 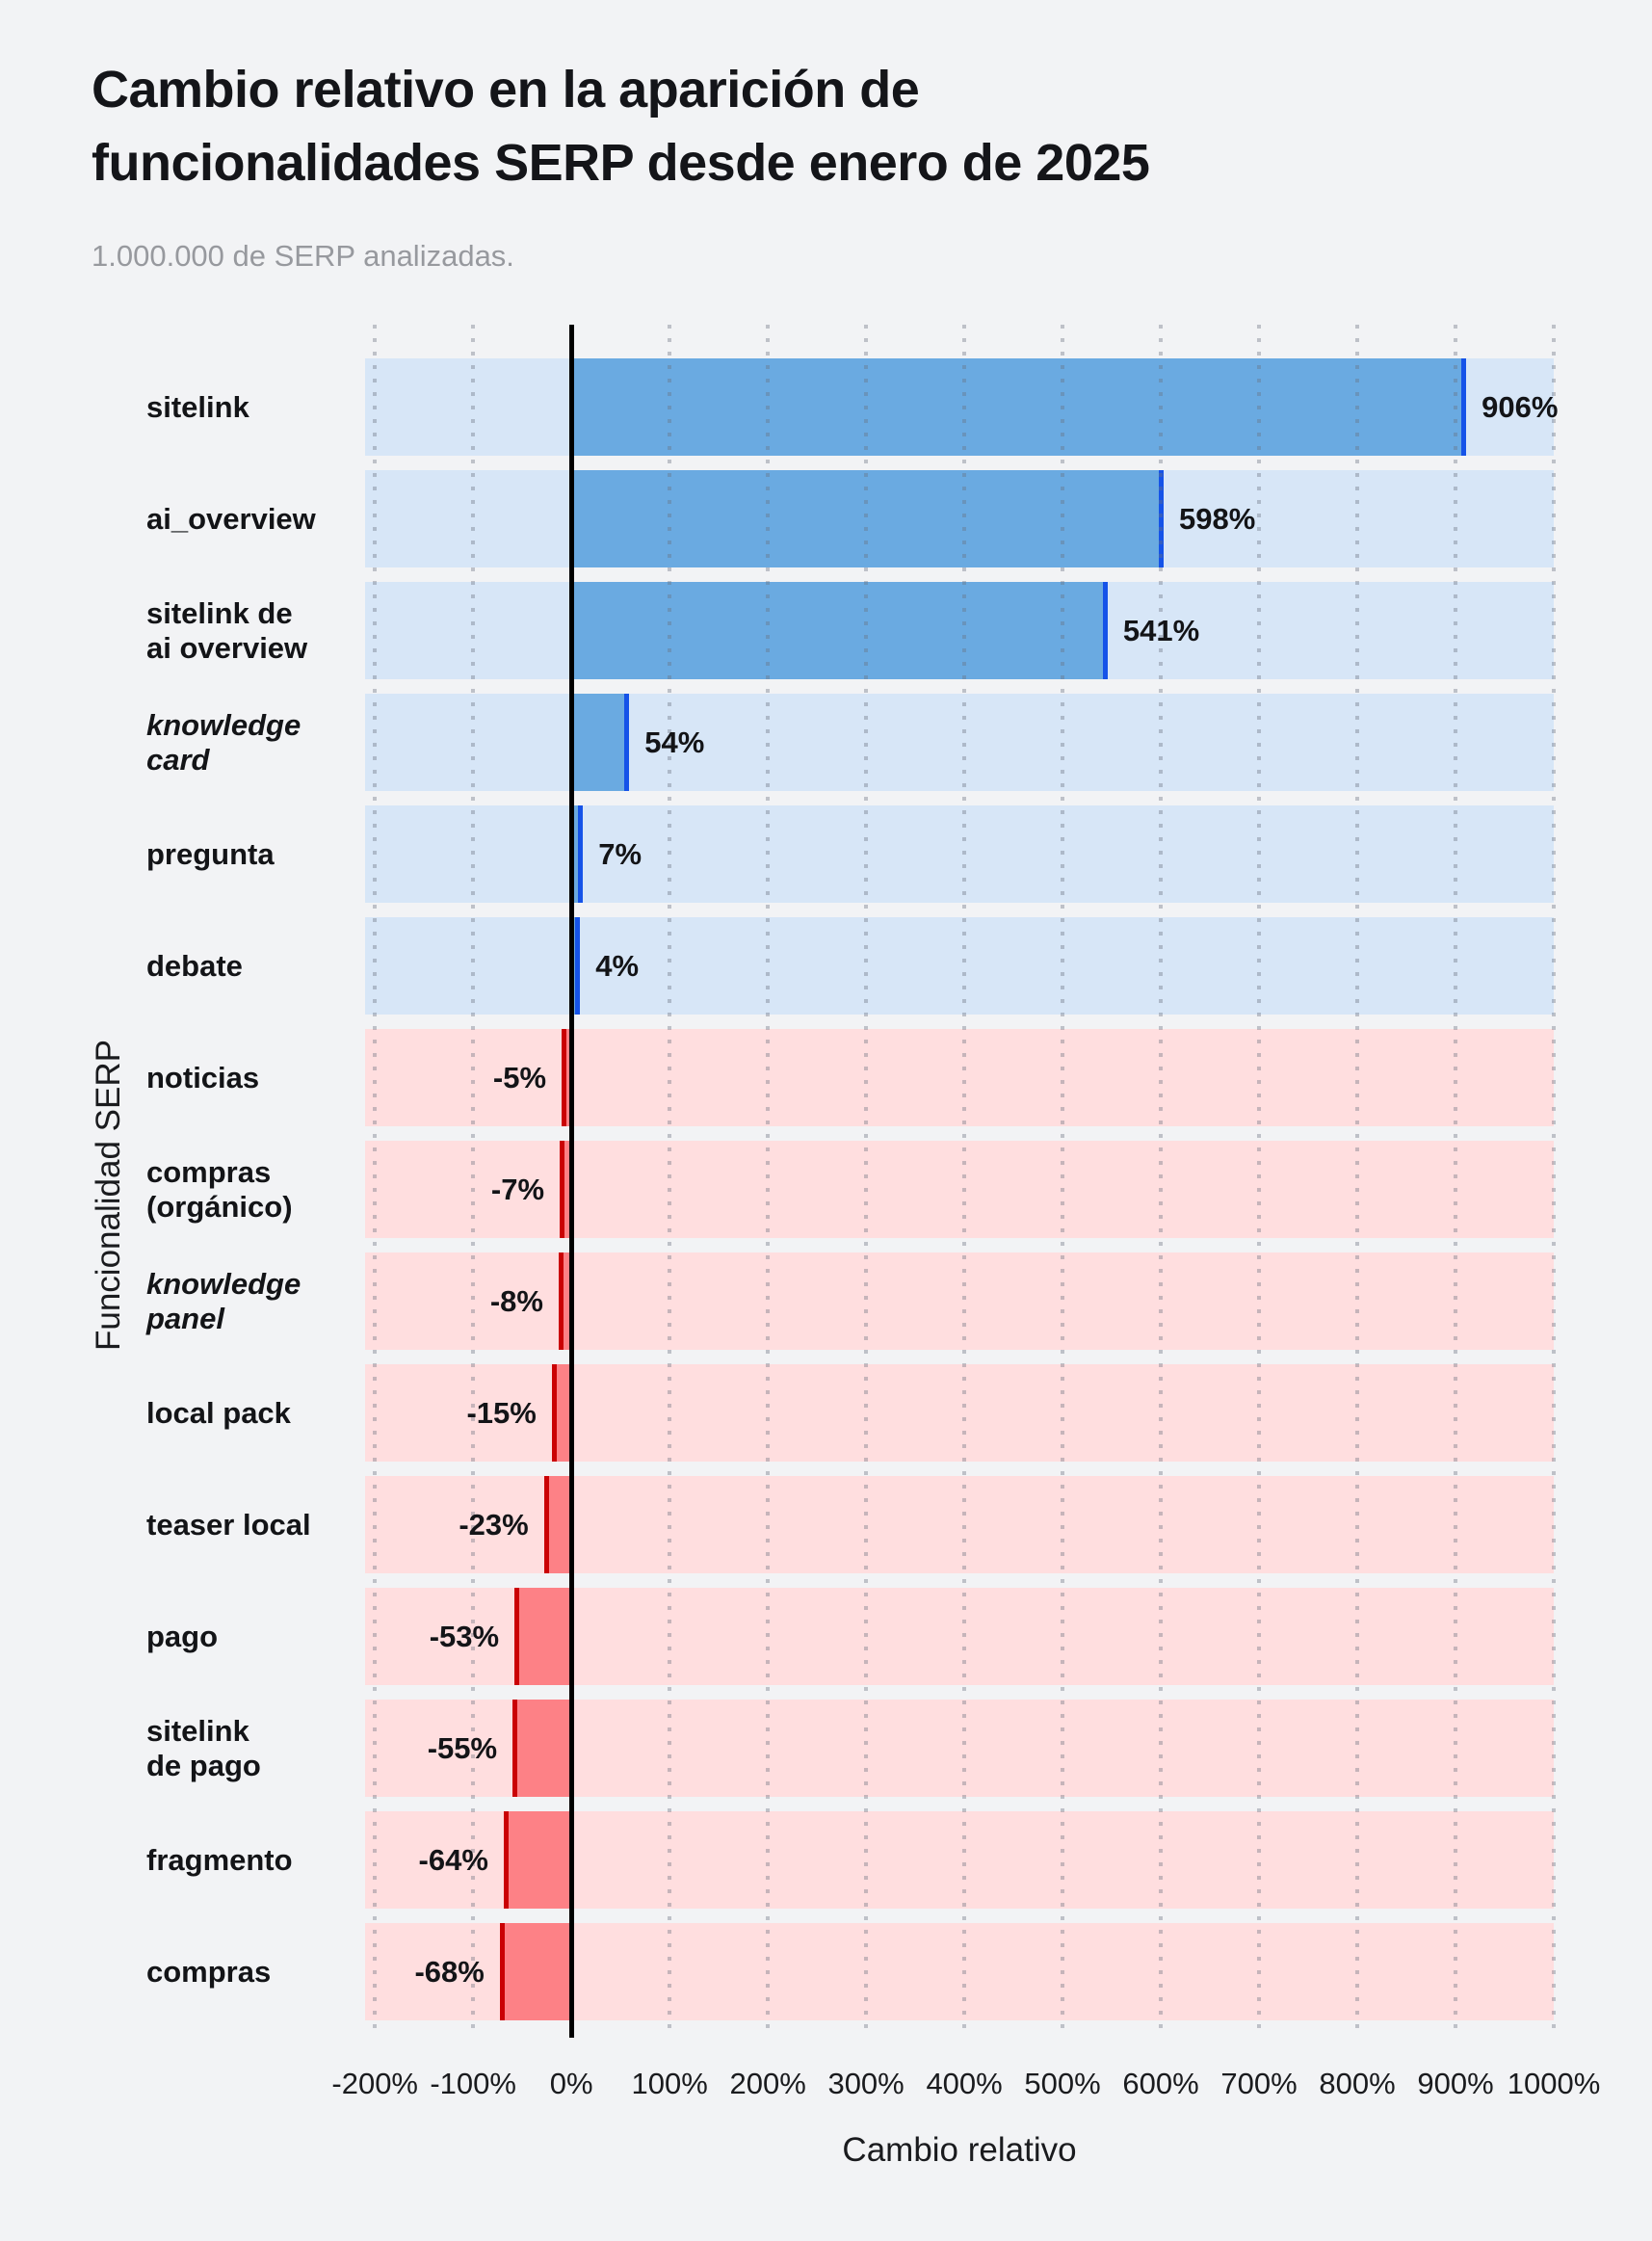 What do you see at coordinates (449, 1972) in the screenshot?
I see `value-label: -68%` at bounding box center [449, 1972].